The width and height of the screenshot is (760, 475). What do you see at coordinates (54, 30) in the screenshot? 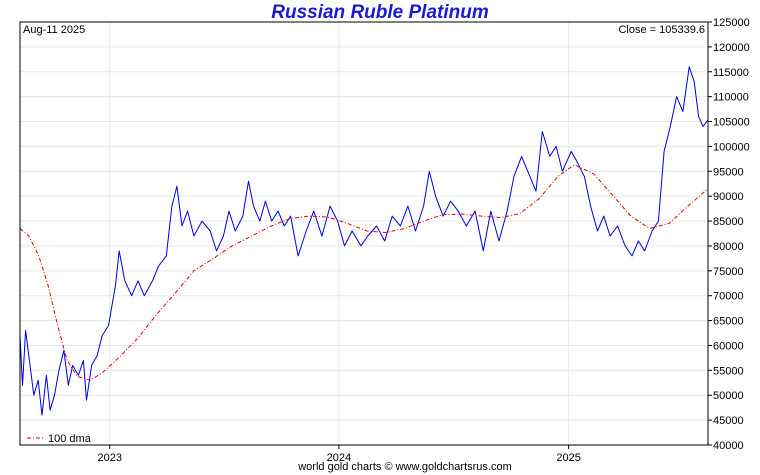
I see `date-label: Aug-11 2025` at bounding box center [54, 30].